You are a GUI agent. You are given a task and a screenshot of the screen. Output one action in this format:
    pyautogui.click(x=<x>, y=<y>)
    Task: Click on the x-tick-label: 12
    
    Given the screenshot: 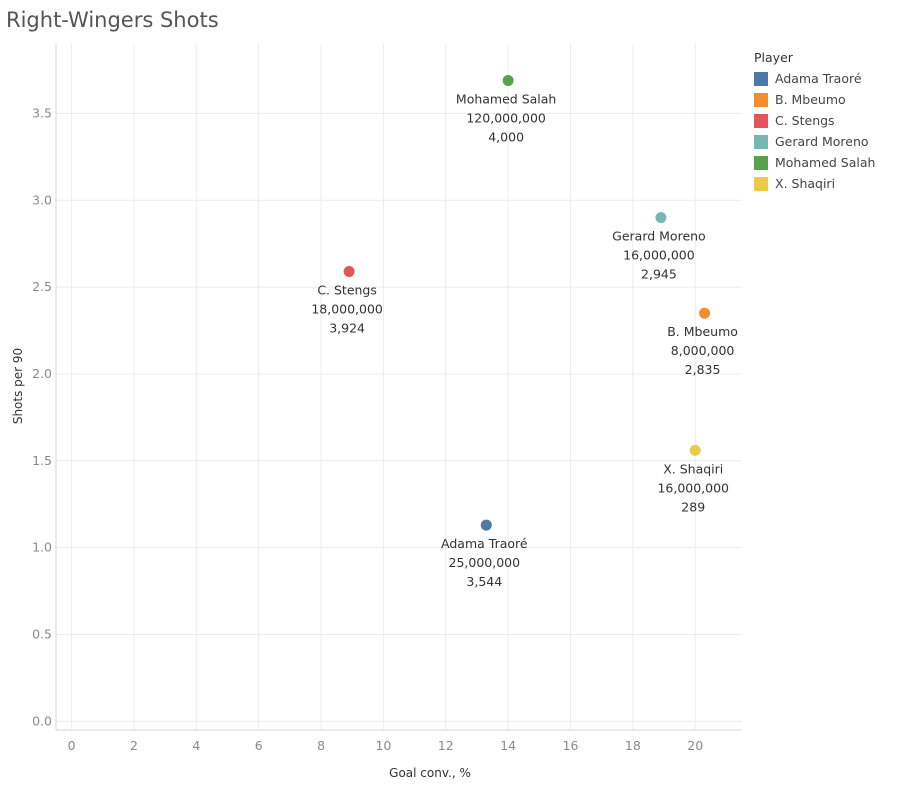 What is the action you would take?
    pyautogui.click(x=446, y=745)
    